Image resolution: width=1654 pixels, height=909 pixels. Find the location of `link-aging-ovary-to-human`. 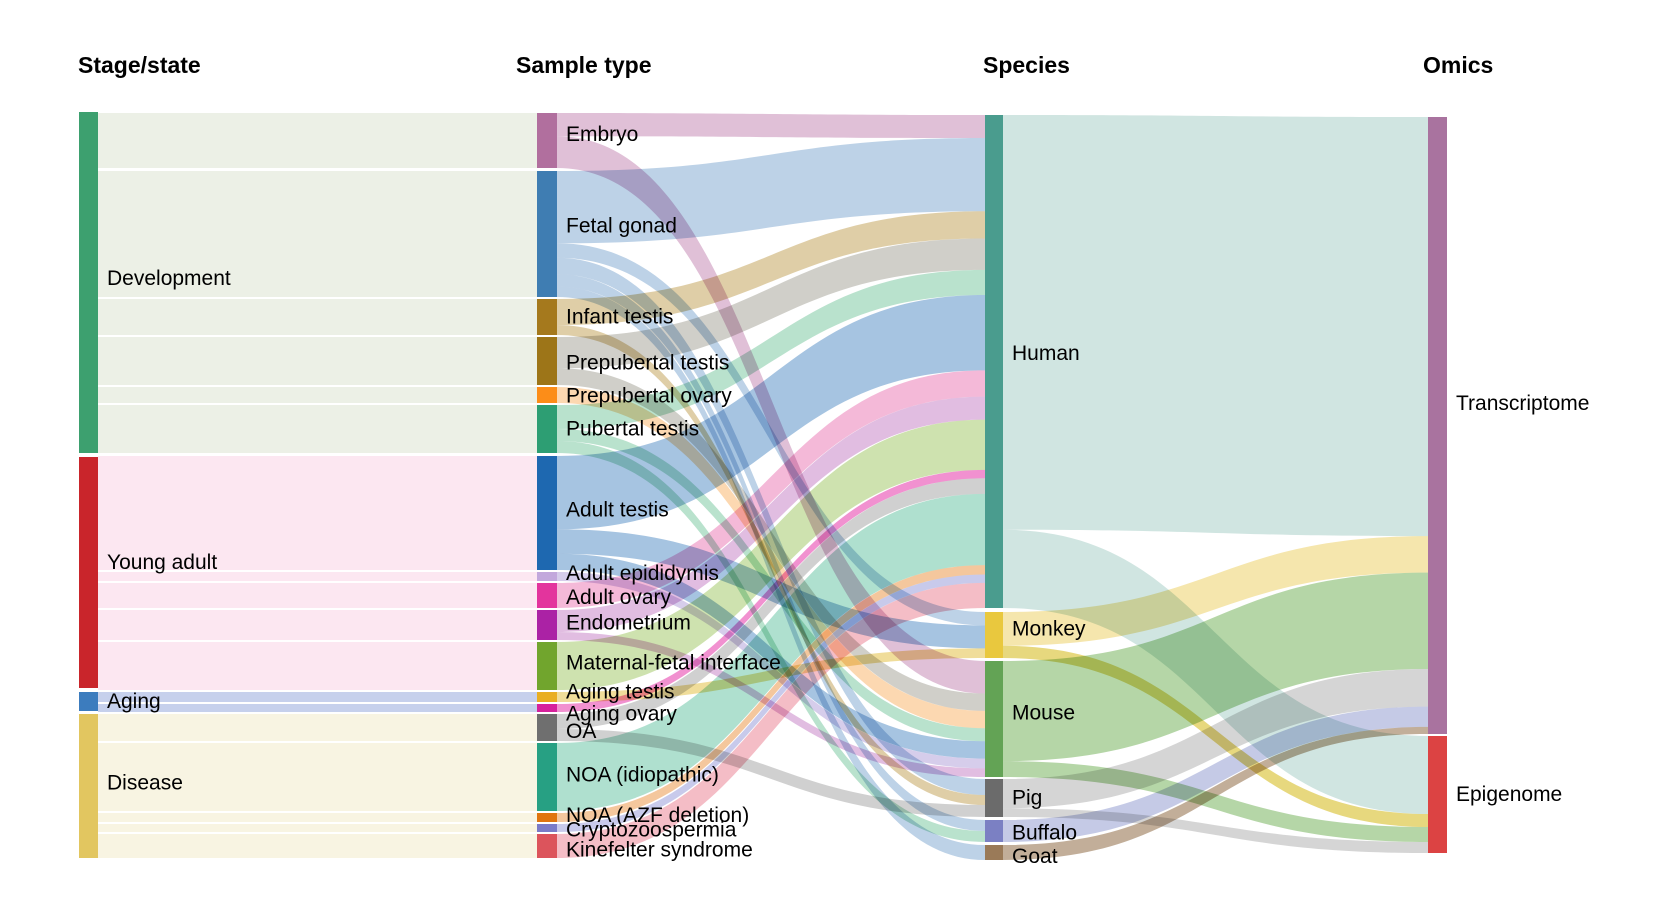

link-aging-ovary-to-human is located at coordinates (771, 590).